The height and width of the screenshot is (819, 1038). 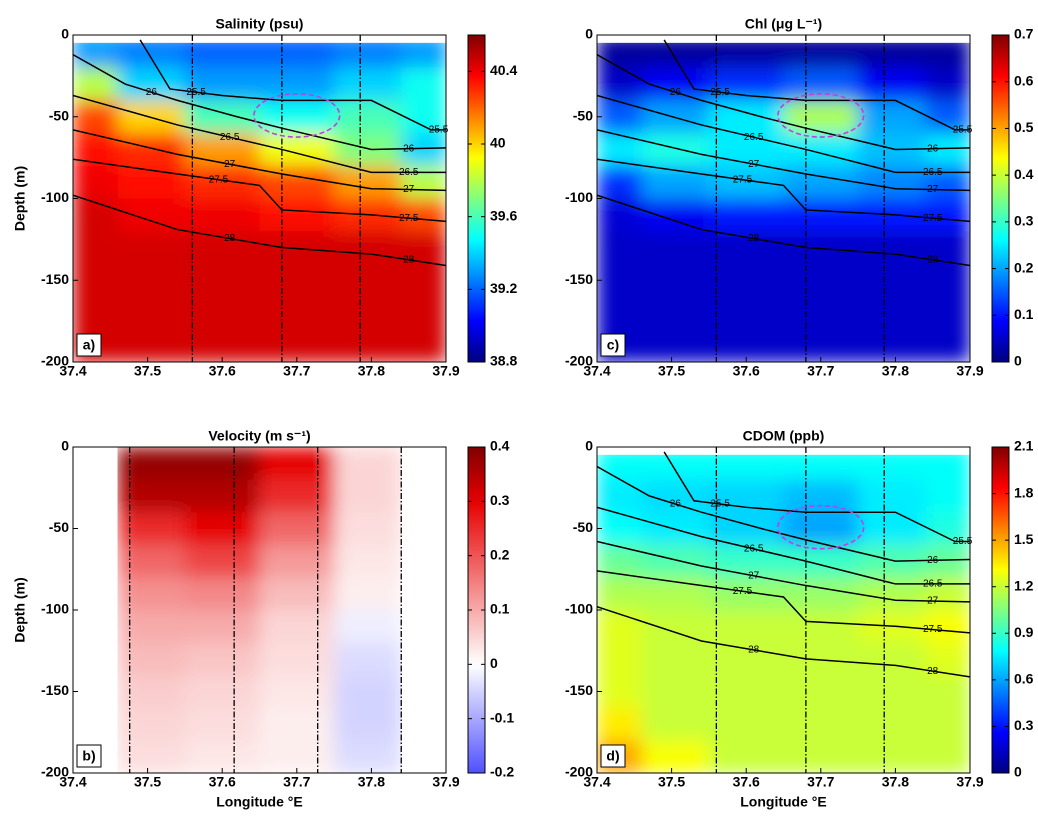 What do you see at coordinates (1024, 174) in the screenshot?
I see `colorbar-tick-label: 0.4` at bounding box center [1024, 174].